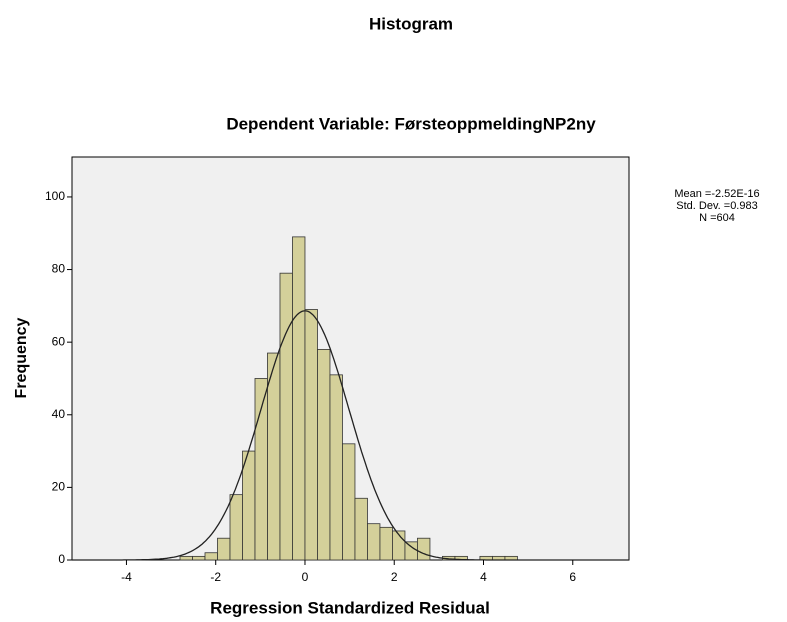 The image size is (787, 622). What do you see at coordinates (215, 577) in the screenshot?
I see `x-tick-label: -2` at bounding box center [215, 577].